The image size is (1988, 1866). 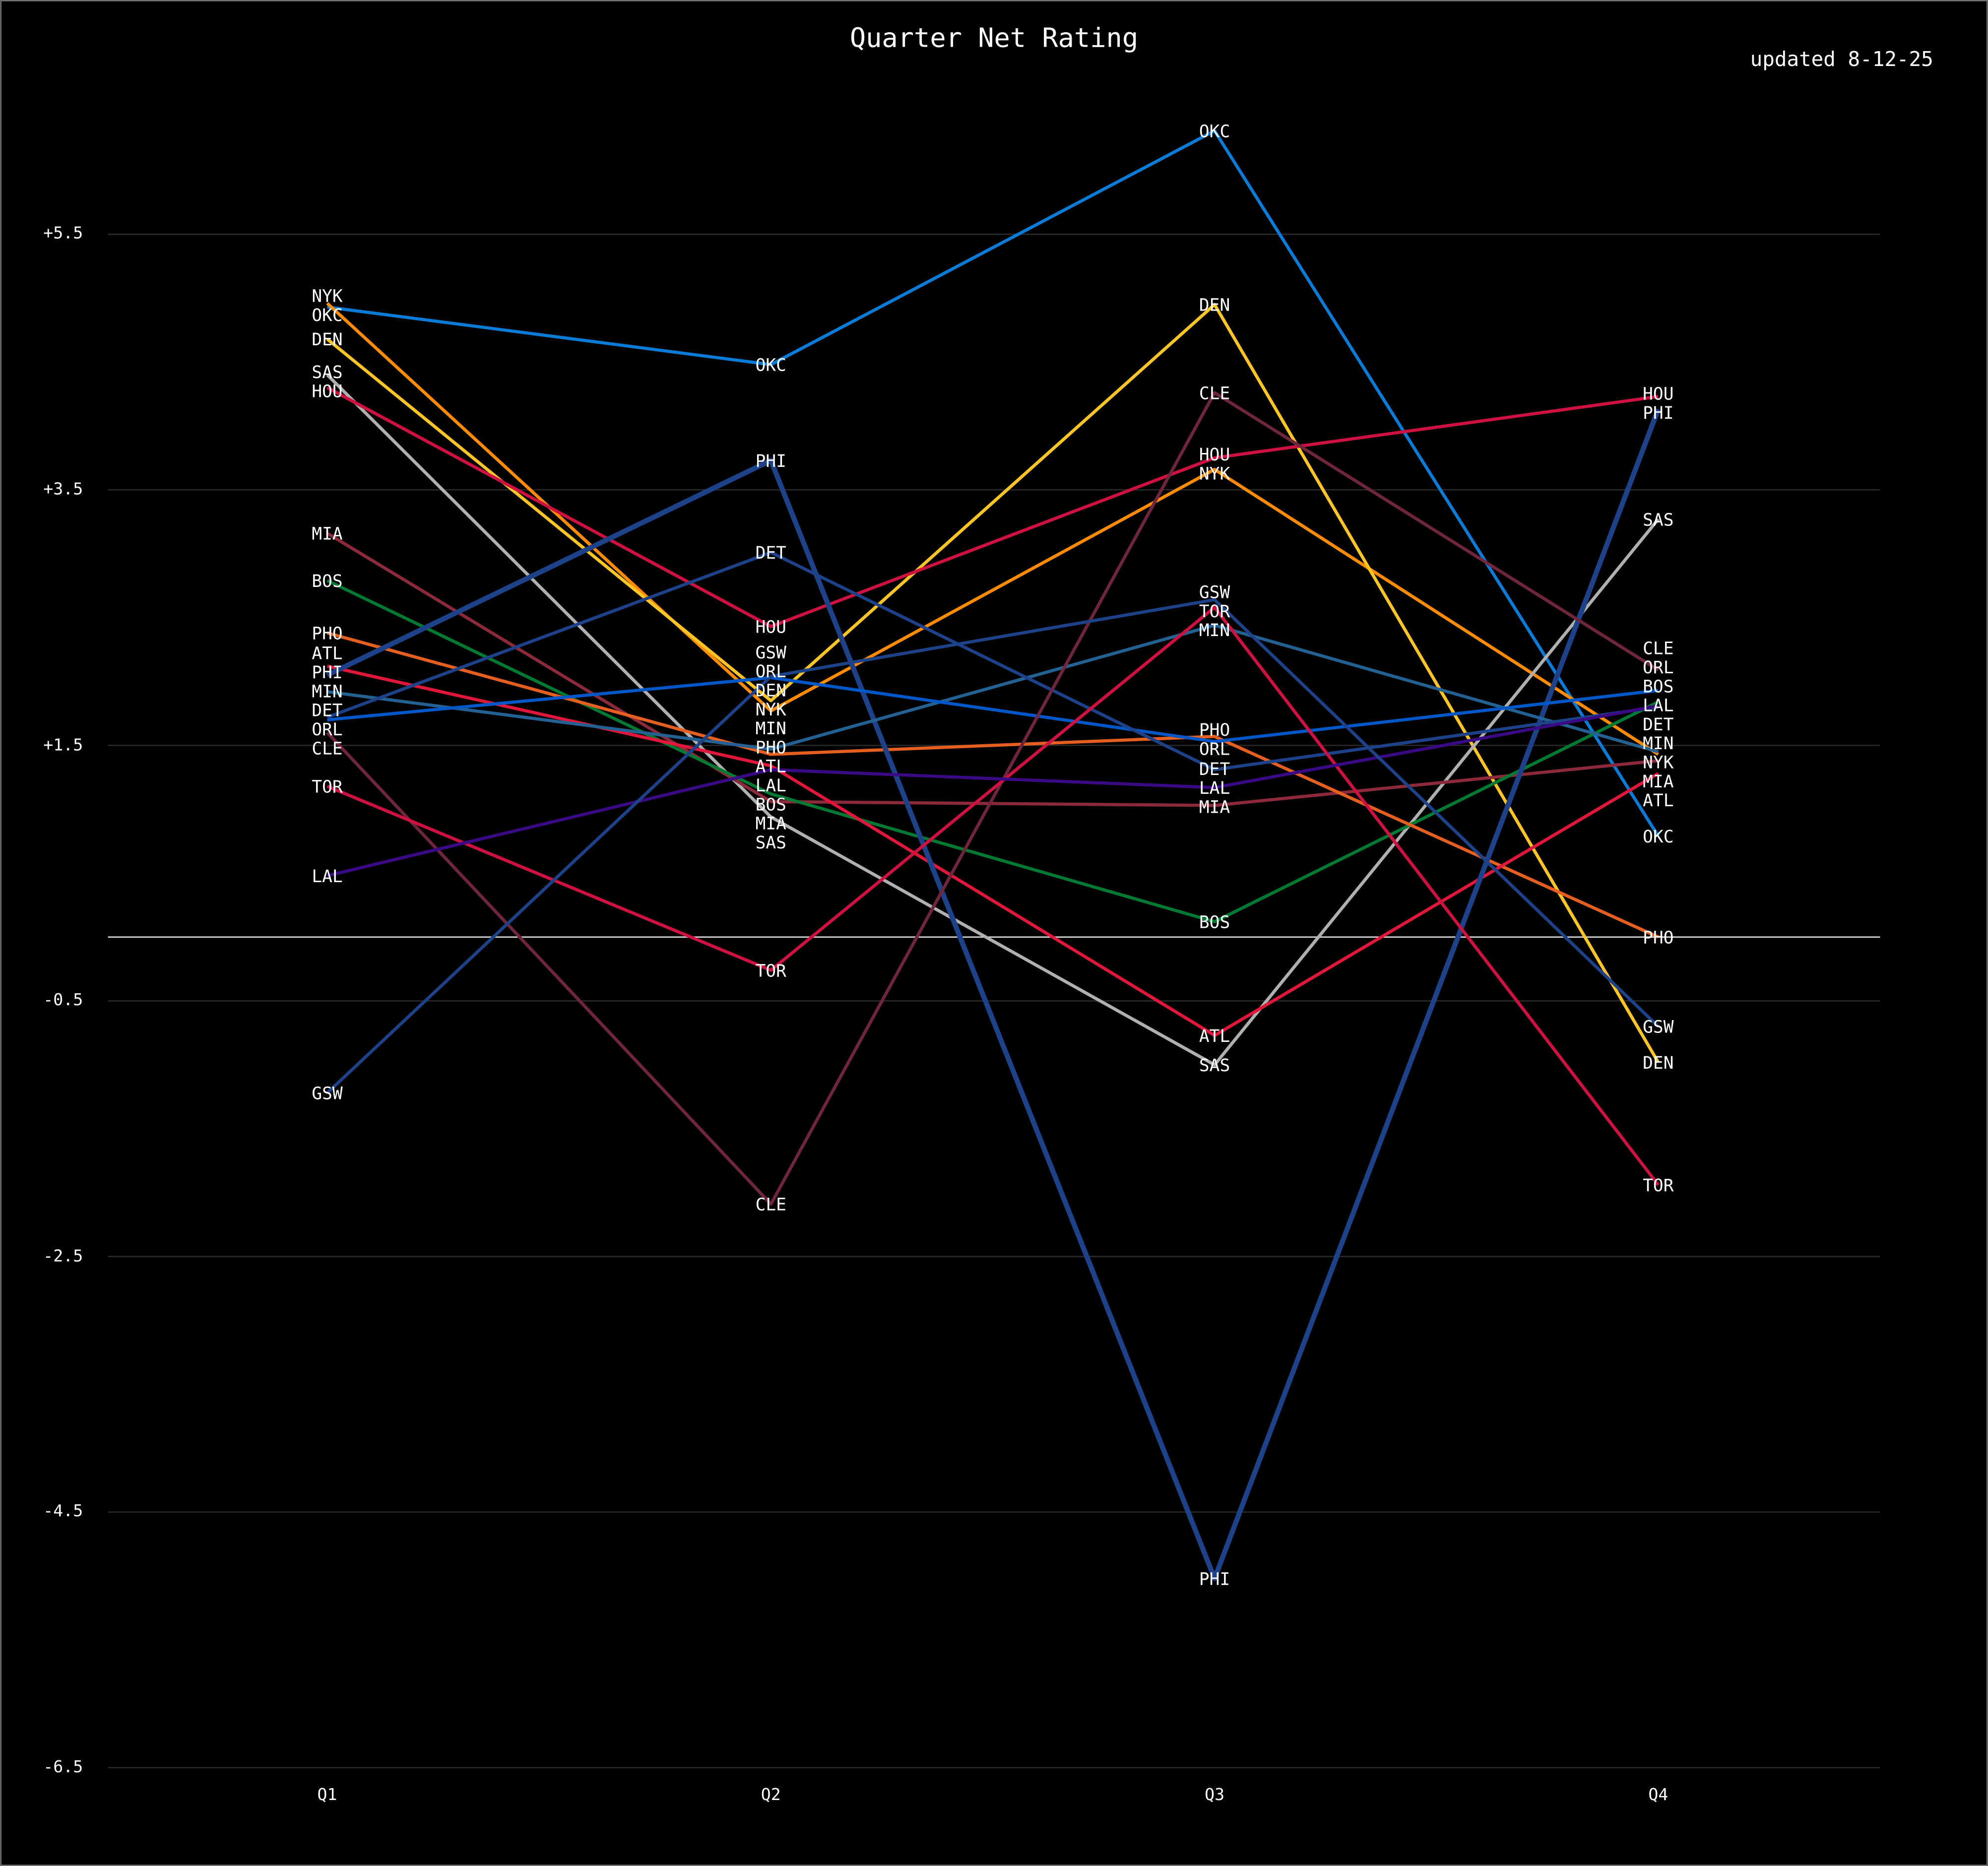 I want to click on x-tick-label: Q4, so click(x=1658, y=1794).